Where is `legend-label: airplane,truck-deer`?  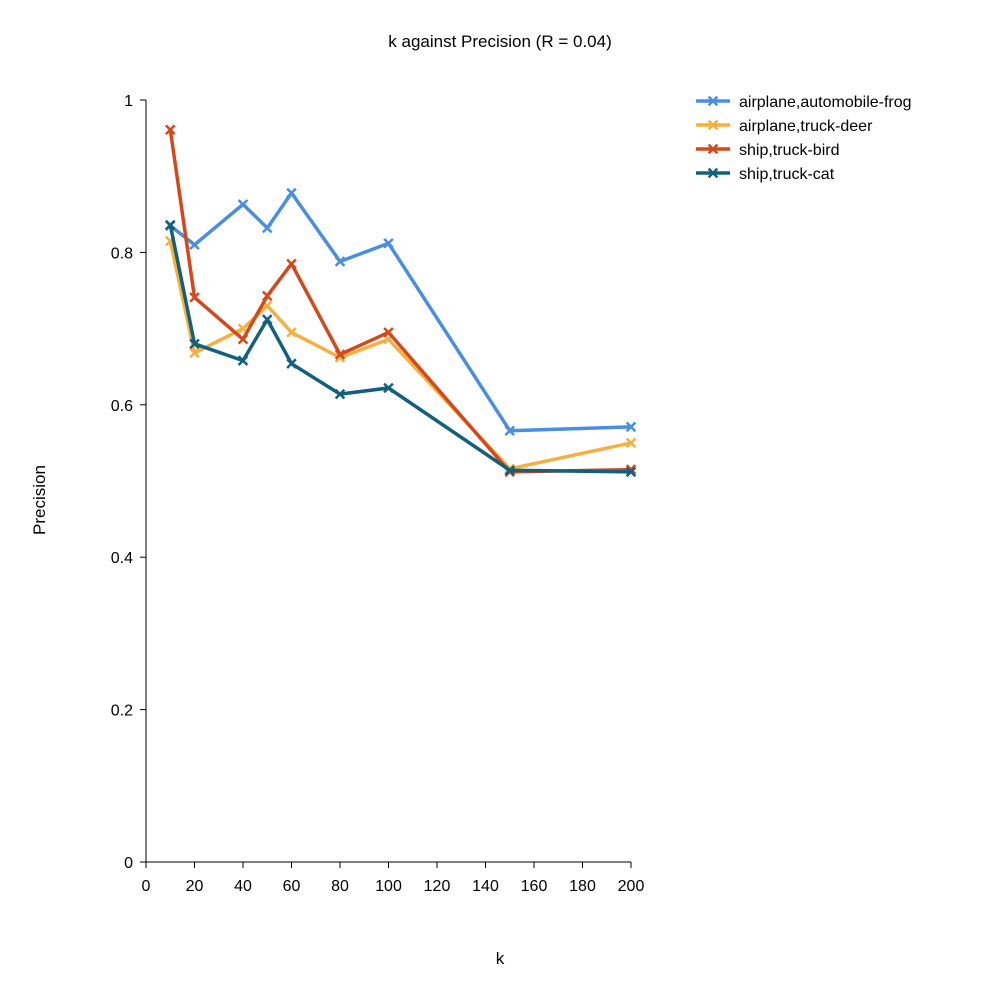 legend-label: airplane,truck-deer is located at coordinates (806, 126).